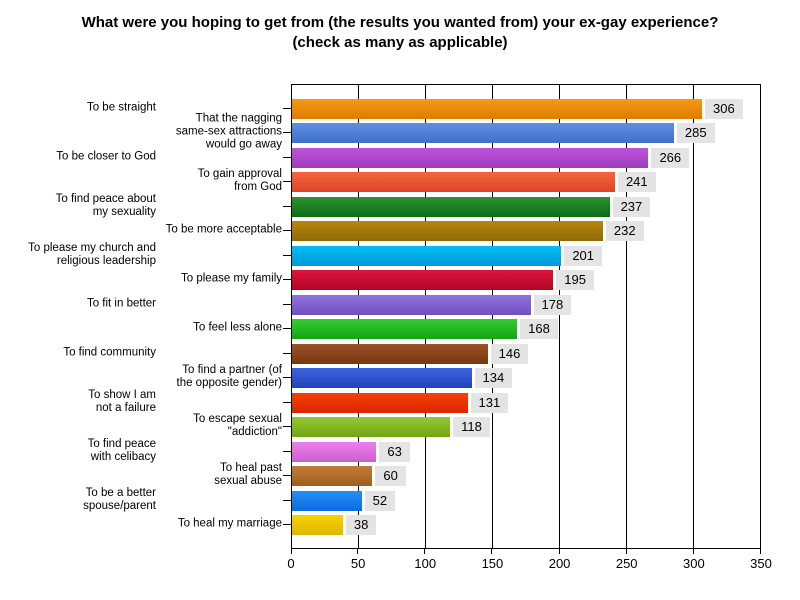 The image size is (800, 600). Describe the element at coordinates (237, 425) in the screenshot. I see `category-label: To escape sexual "addiction"` at that location.